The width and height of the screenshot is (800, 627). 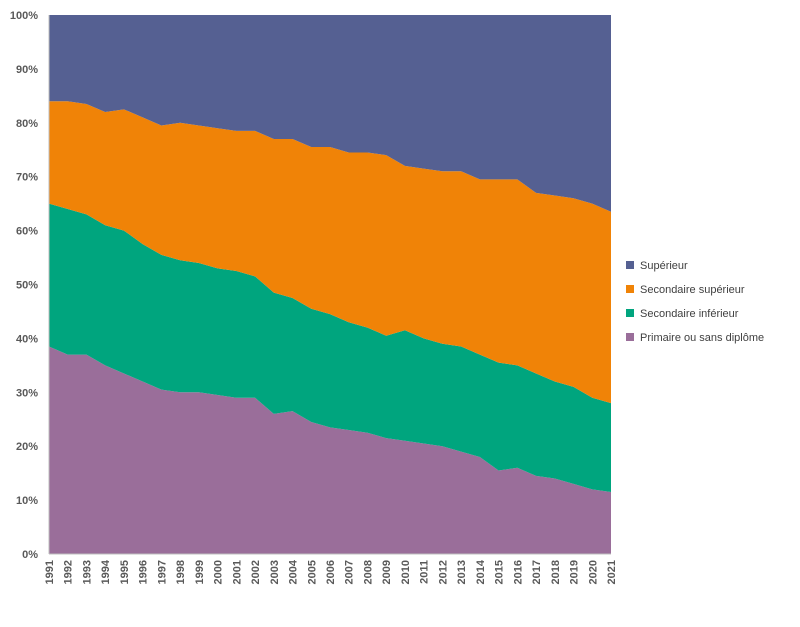 I want to click on x-tick-label: 2003, so click(x=275, y=572).